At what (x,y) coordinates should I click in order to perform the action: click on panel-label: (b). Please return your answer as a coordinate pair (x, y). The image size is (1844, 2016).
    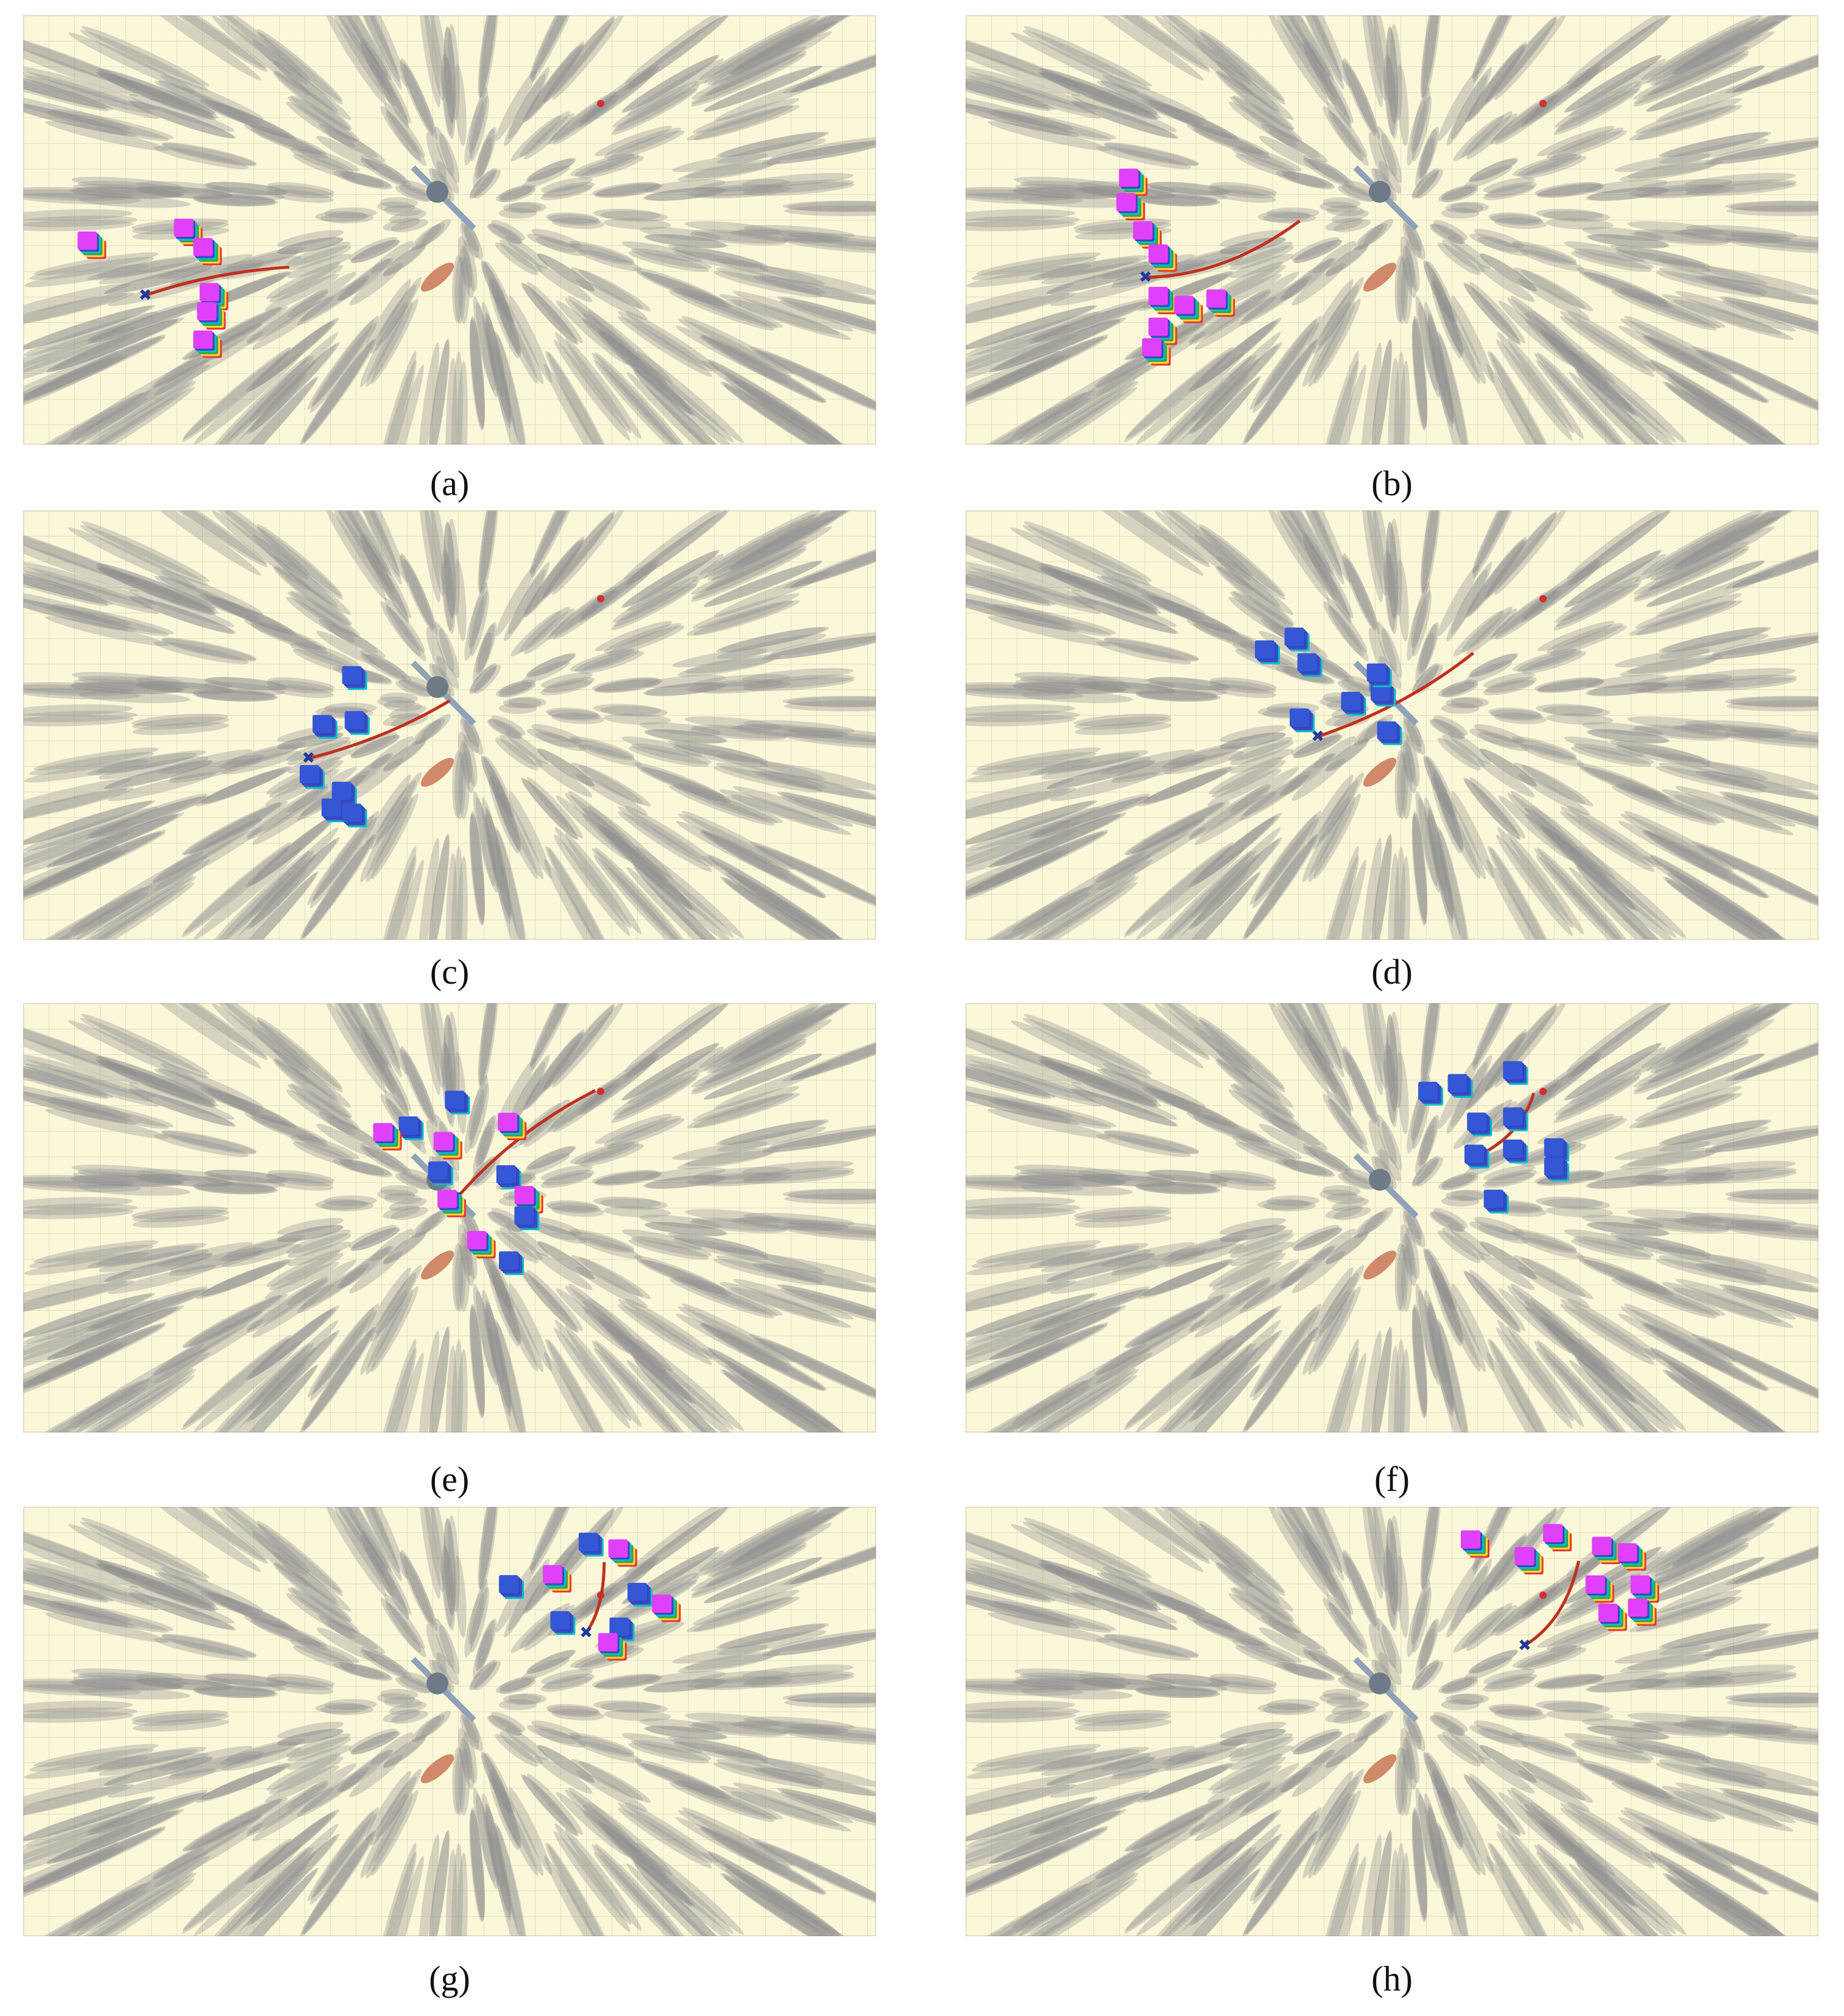
    Looking at the image, I should click on (1392, 483).